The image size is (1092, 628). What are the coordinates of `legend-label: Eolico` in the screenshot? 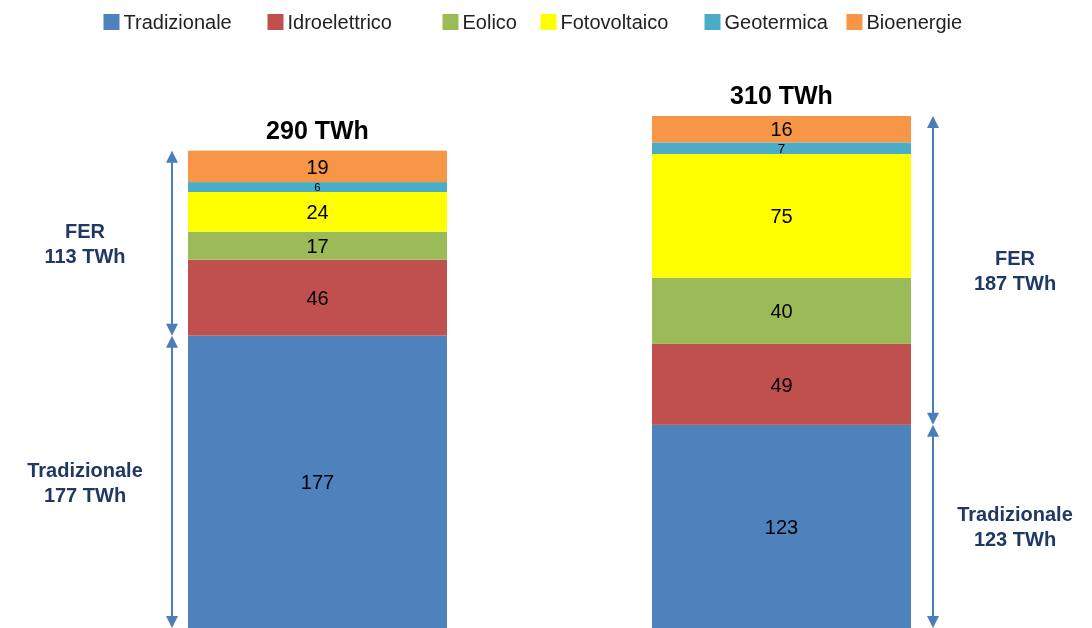 It's located at (489, 22).